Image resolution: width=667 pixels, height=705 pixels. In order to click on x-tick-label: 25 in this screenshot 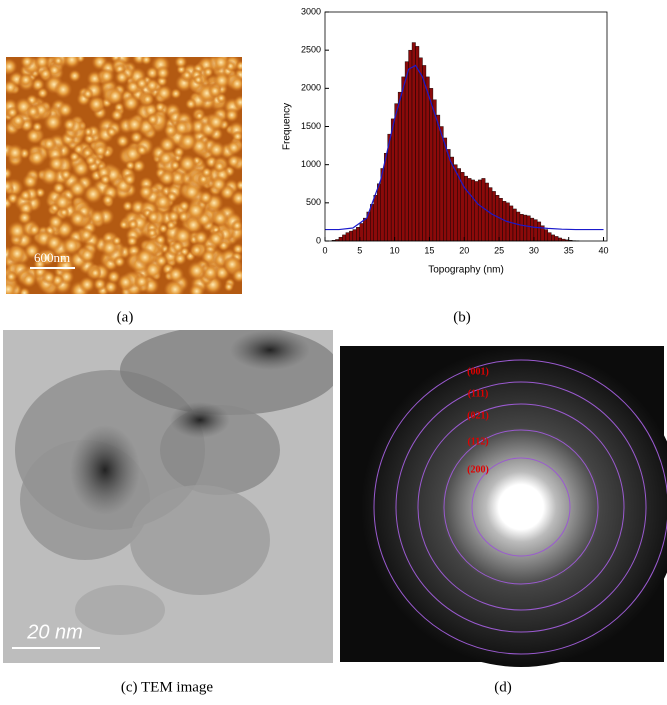, I will do `click(499, 250)`.